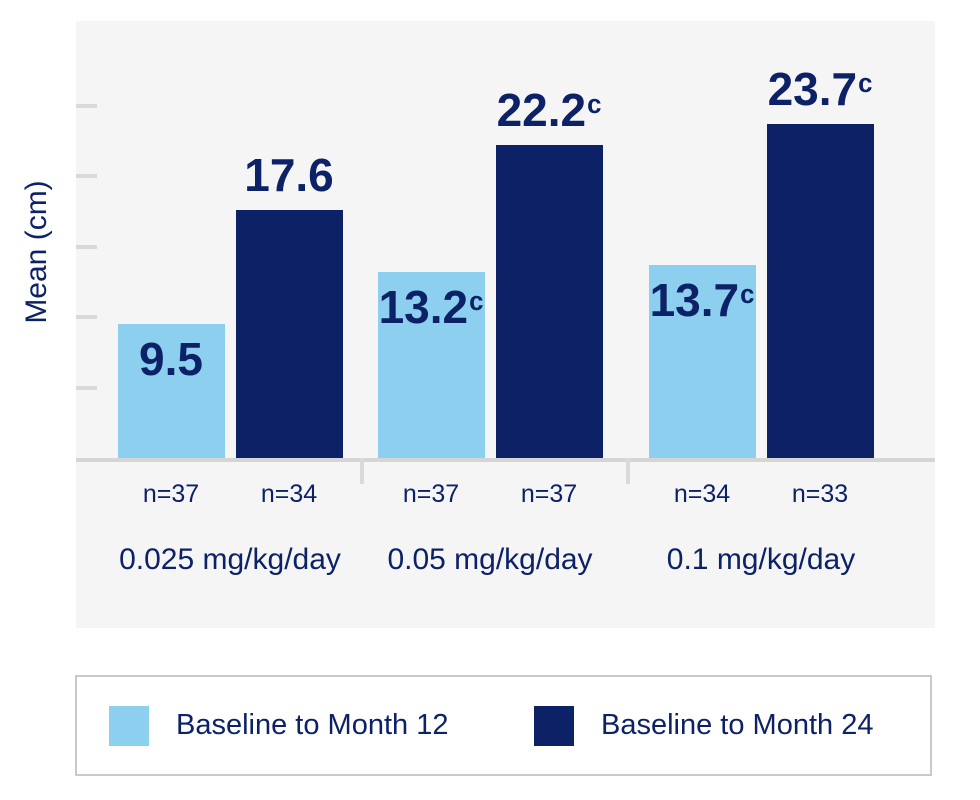 The image size is (980, 800). Describe the element at coordinates (171, 359) in the screenshot. I see `bar-value-label: 9.5` at that location.